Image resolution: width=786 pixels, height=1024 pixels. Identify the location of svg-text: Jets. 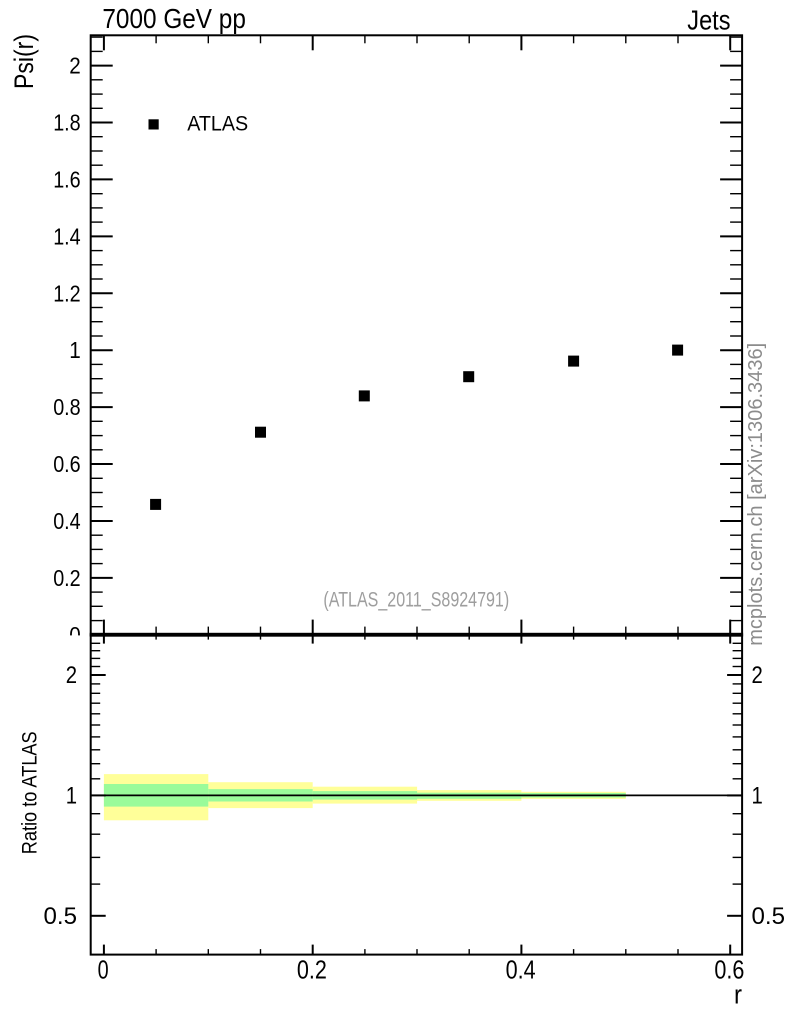
(708, 20).